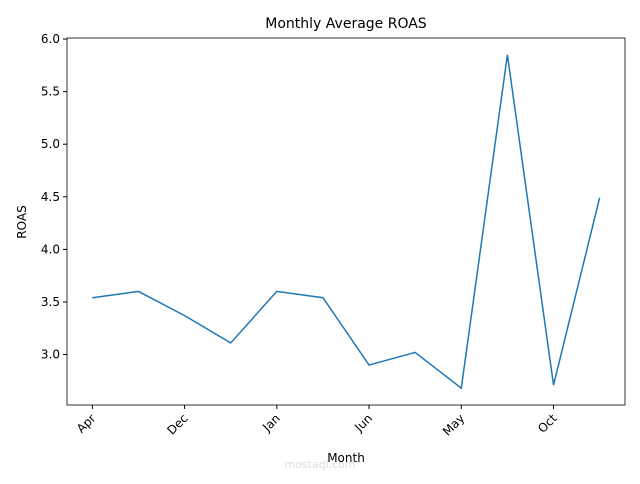 This screenshot has width=640, height=484. Describe the element at coordinates (50, 39) in the screenshot. I see `y-tick-label: 6.0` at that location.